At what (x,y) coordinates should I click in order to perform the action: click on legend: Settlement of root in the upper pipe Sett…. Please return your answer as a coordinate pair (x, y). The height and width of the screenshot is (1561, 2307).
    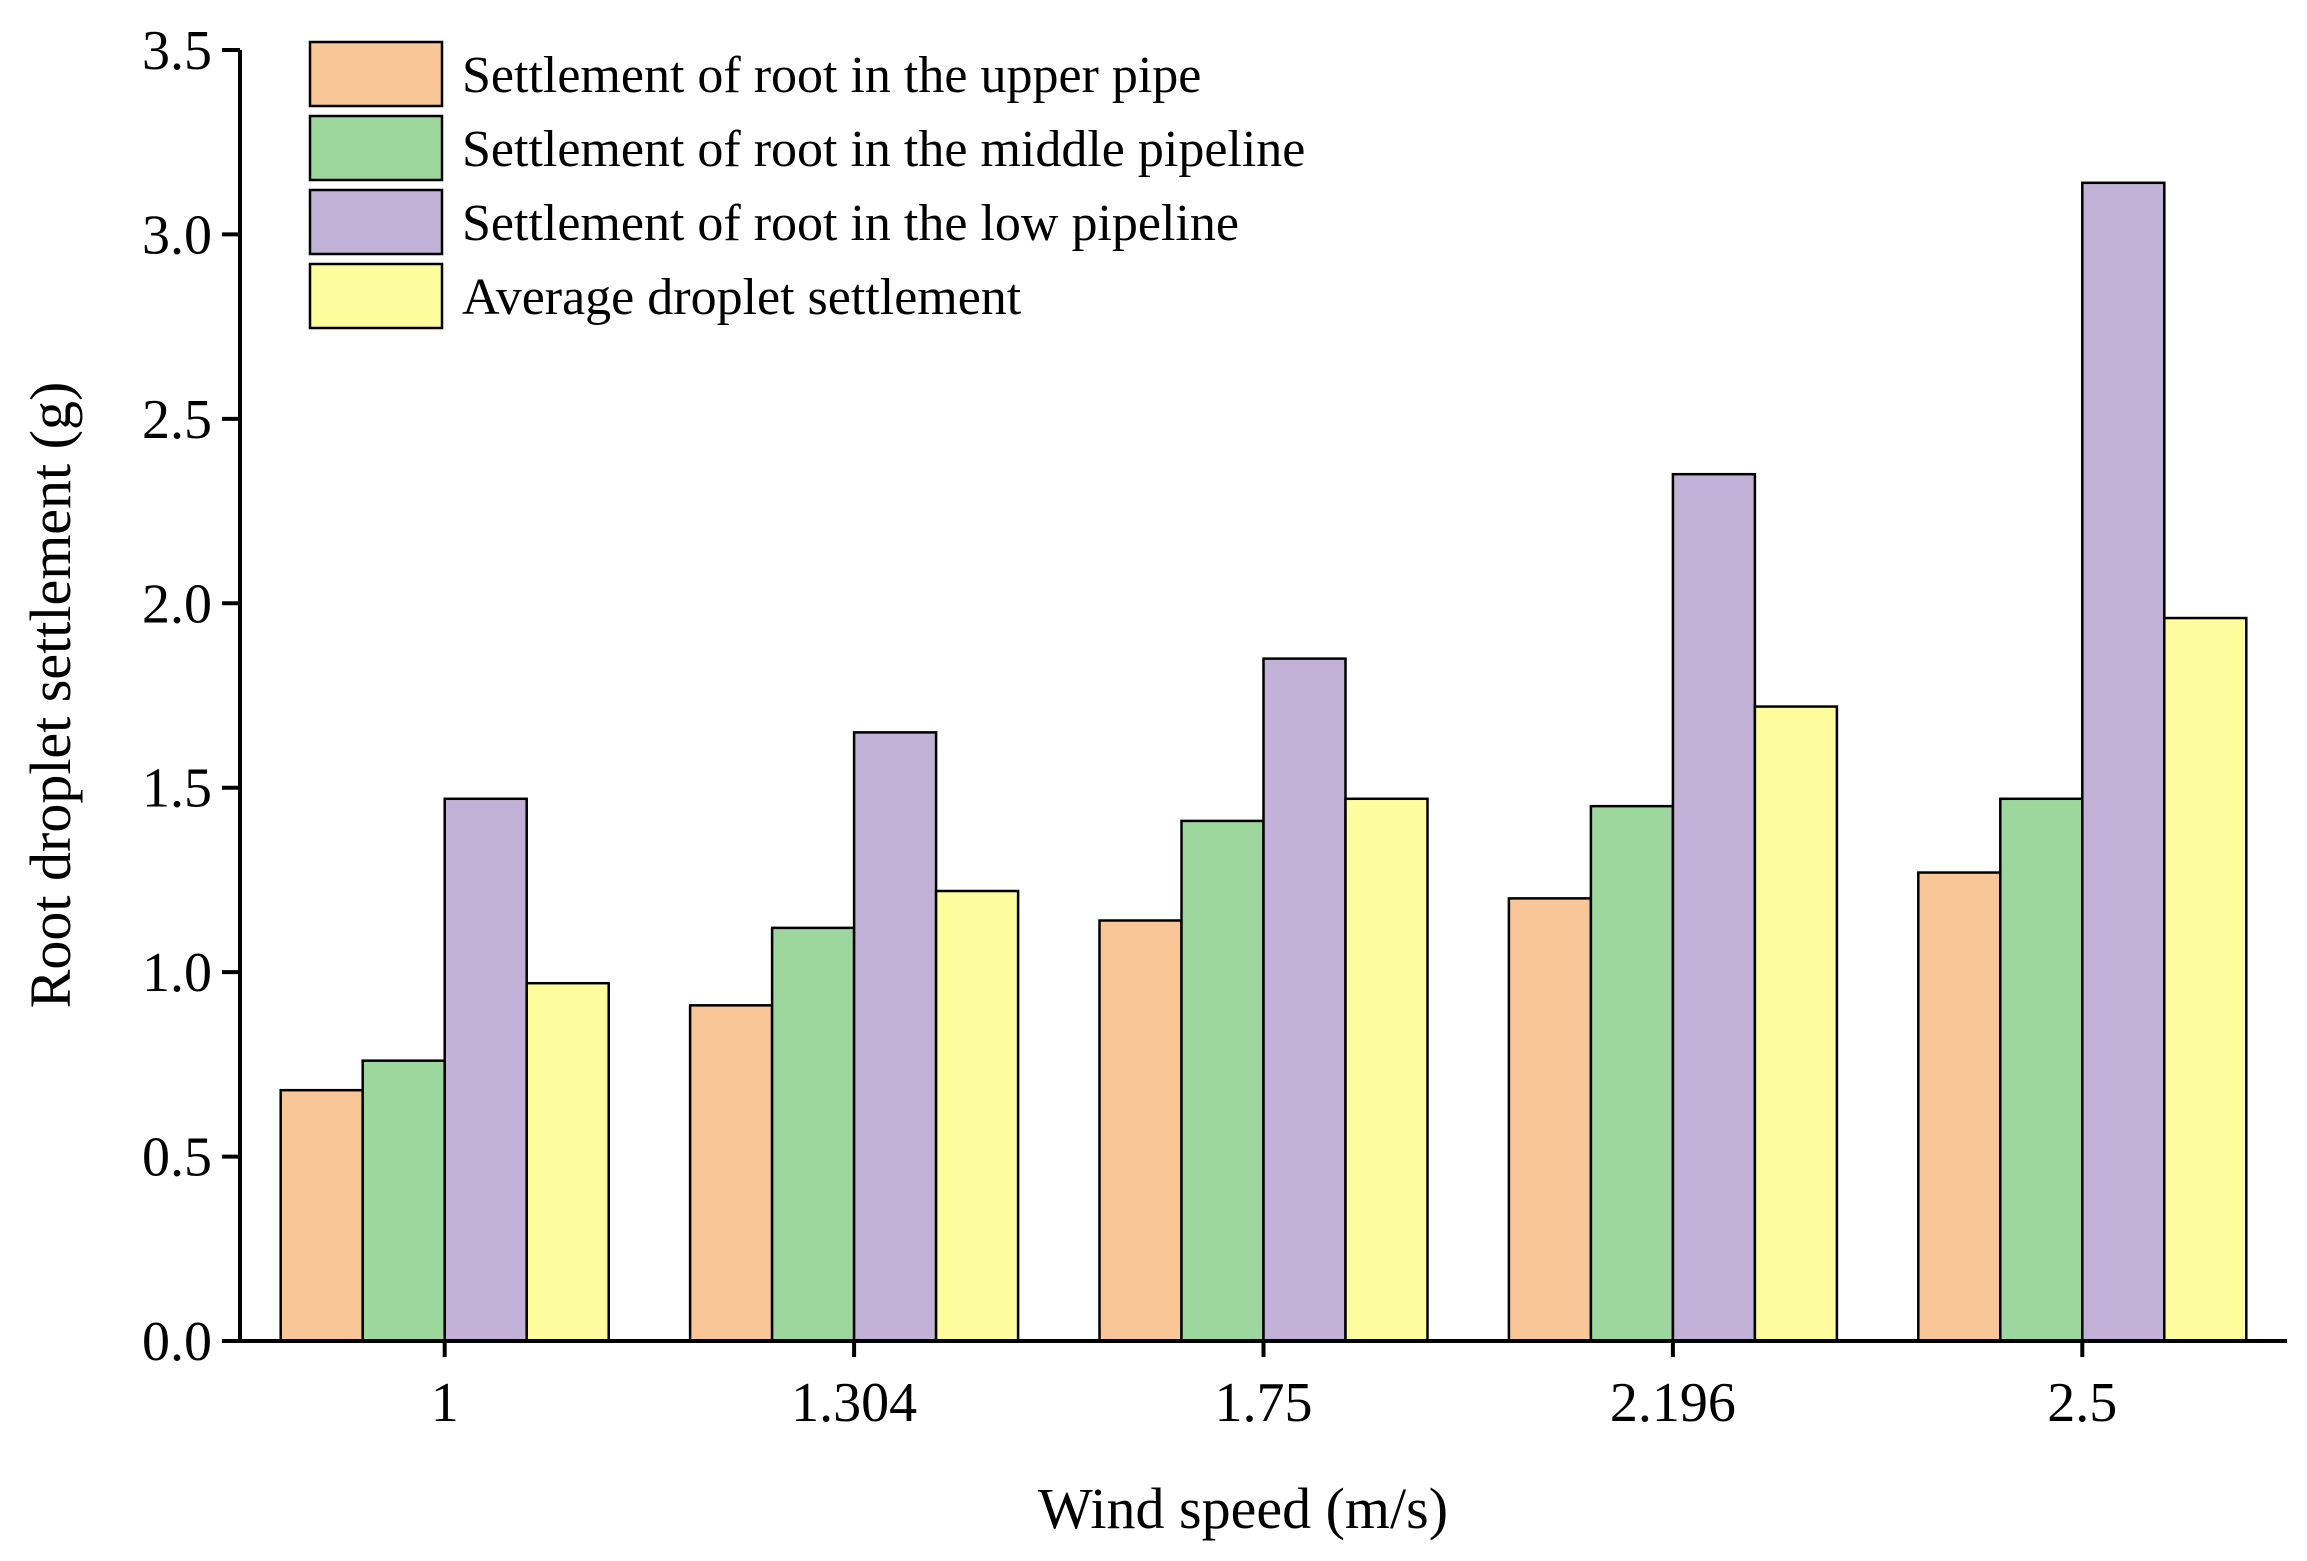
    Looking at the image, I should click on (806, 185).